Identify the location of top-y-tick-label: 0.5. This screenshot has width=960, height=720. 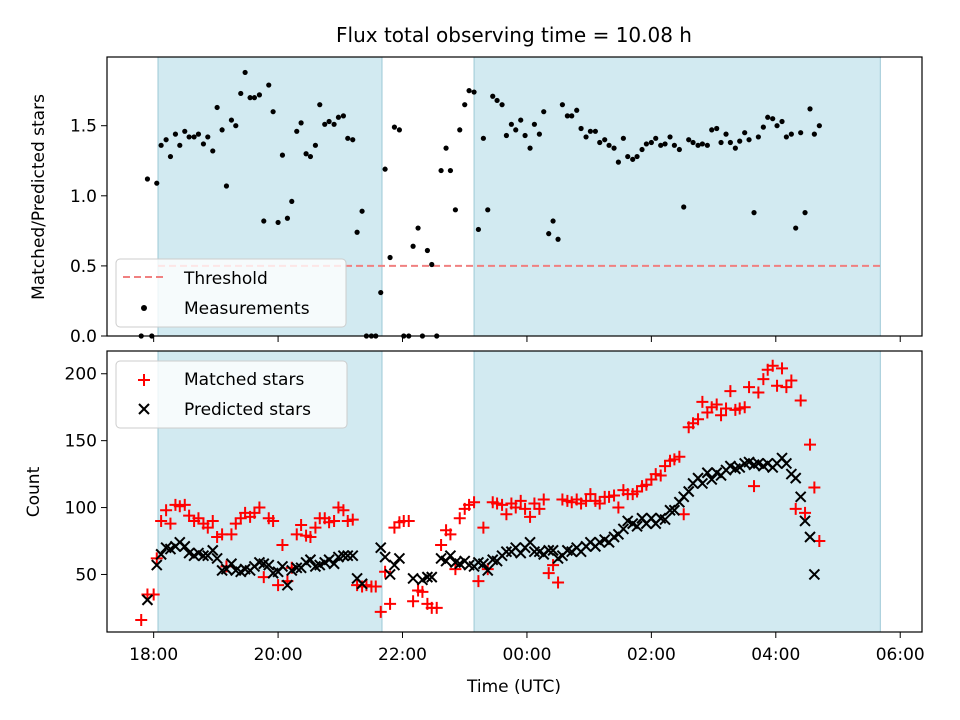
(83, 267).